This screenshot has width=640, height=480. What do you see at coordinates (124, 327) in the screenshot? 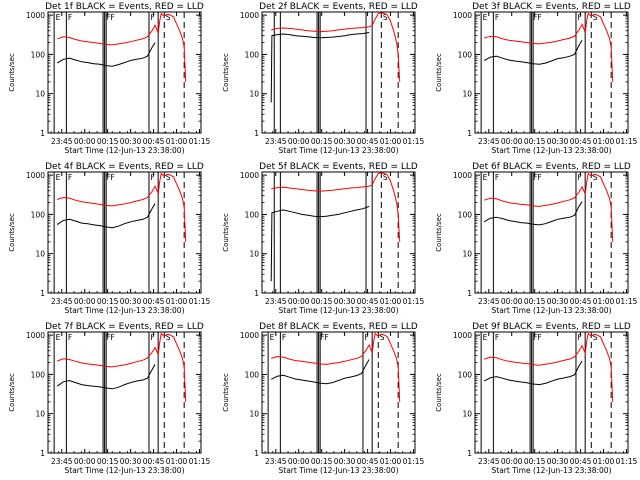
I see `panel-title: Det 7f BLACK = Events, RED = LLD` at bounding box center [124, 327].